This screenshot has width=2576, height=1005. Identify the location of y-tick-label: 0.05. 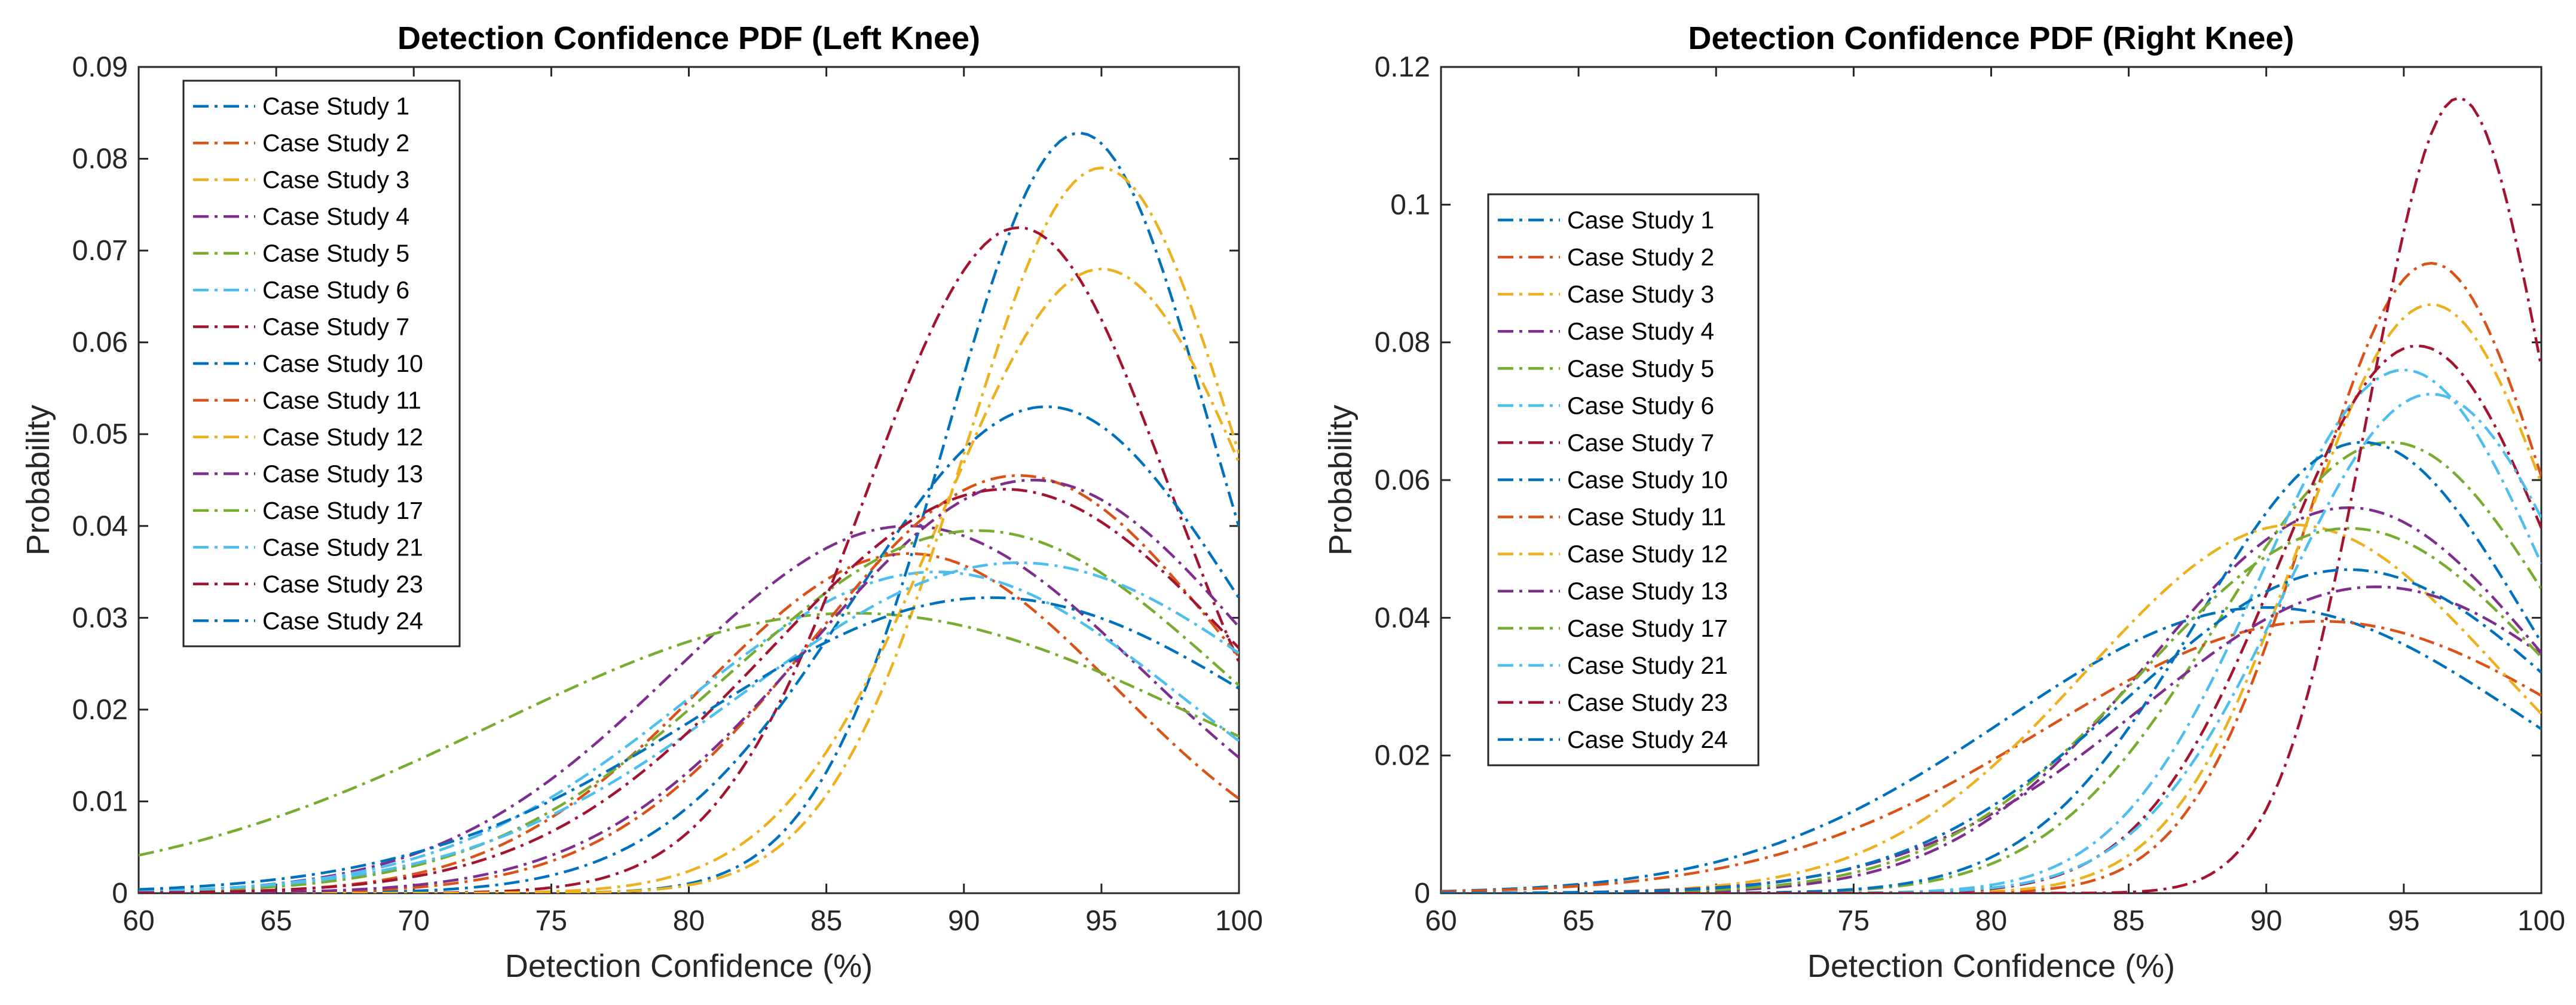
(100, 434).